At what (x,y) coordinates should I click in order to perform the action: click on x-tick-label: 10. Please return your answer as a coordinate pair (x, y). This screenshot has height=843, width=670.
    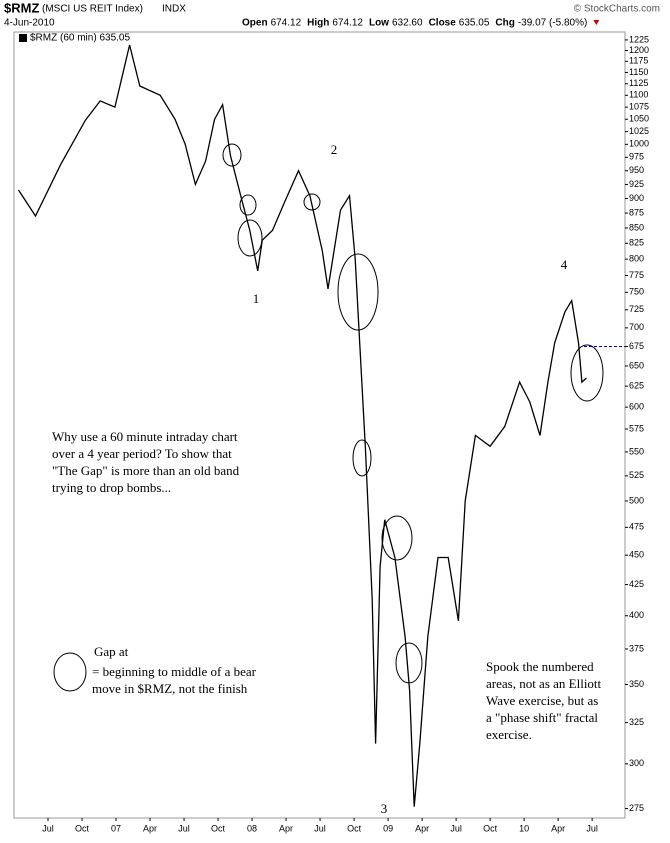
    Looking at the image, I should click on (524, 828).